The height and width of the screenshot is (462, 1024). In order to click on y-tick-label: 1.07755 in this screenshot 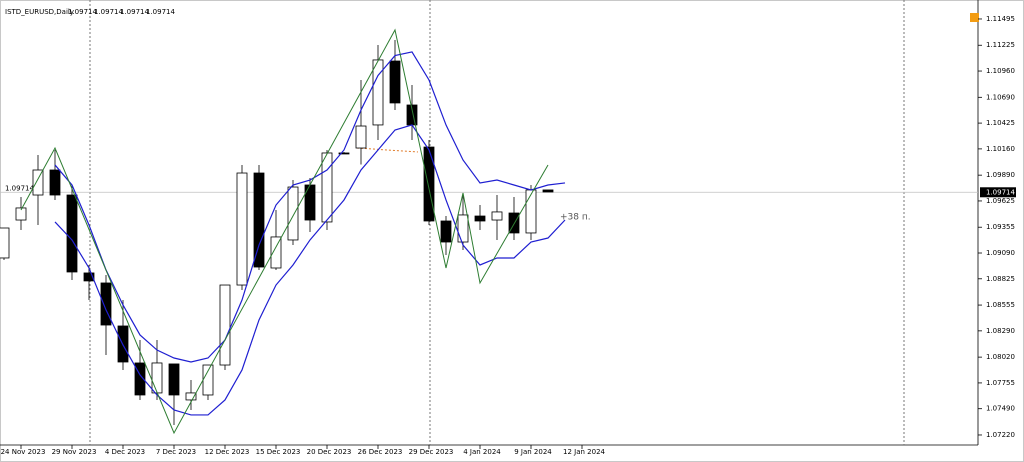, I will do `click(1000, 383)`.